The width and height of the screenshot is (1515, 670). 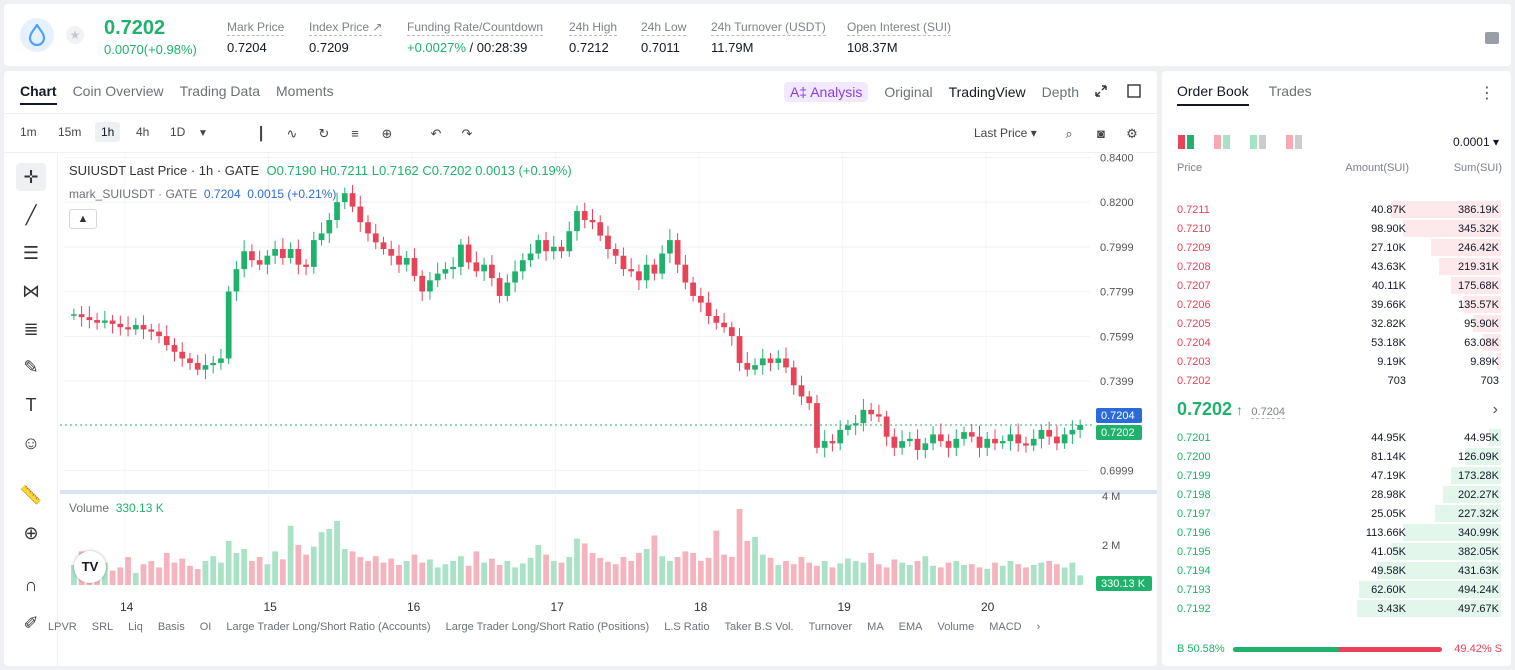 I want to click on book-icon, so click(x=1492, y=38).